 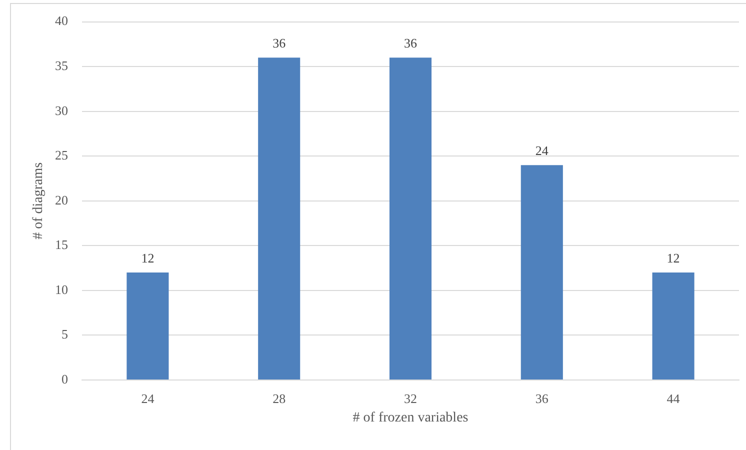 I want to click on y-tick-label: 40, so click(x=61, y=20).